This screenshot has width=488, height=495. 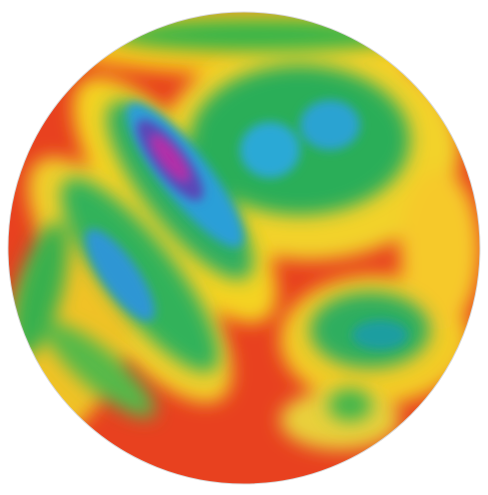 I want to click on violet-layer, so click(x=170, y=160).